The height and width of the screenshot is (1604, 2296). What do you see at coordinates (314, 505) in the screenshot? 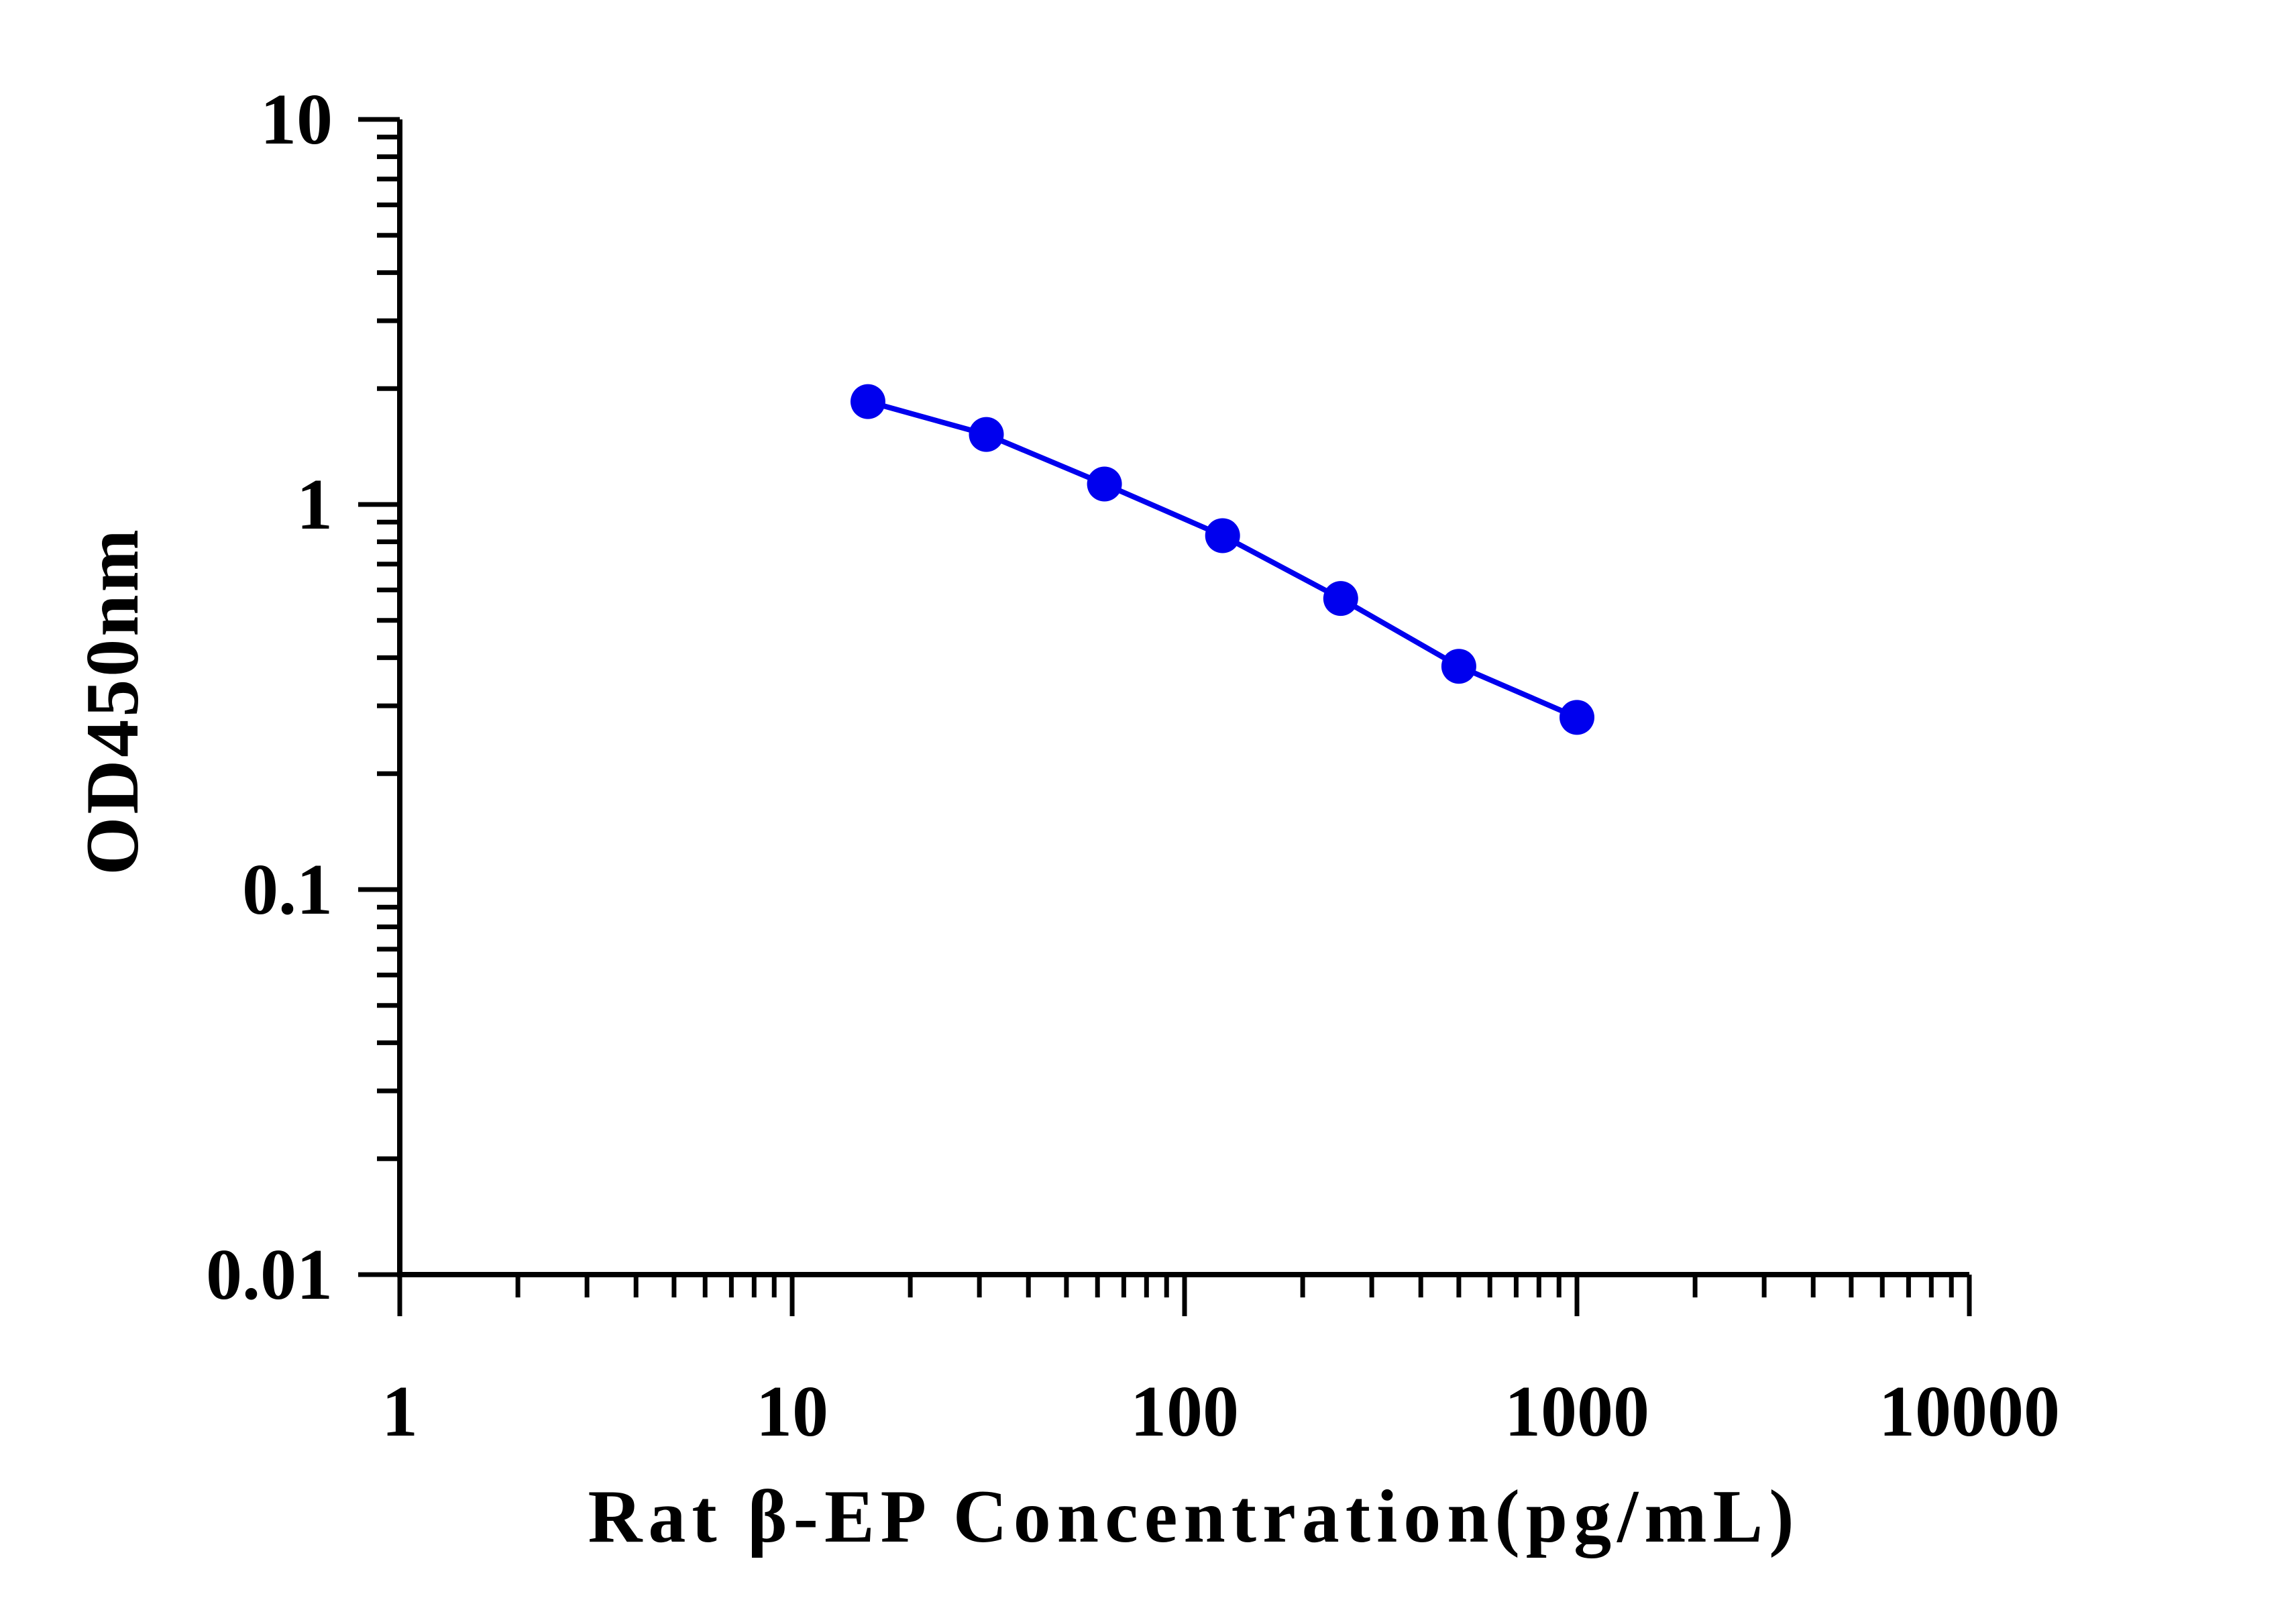
I see `y-tick-label: 1` at bounding box center [314, 505].